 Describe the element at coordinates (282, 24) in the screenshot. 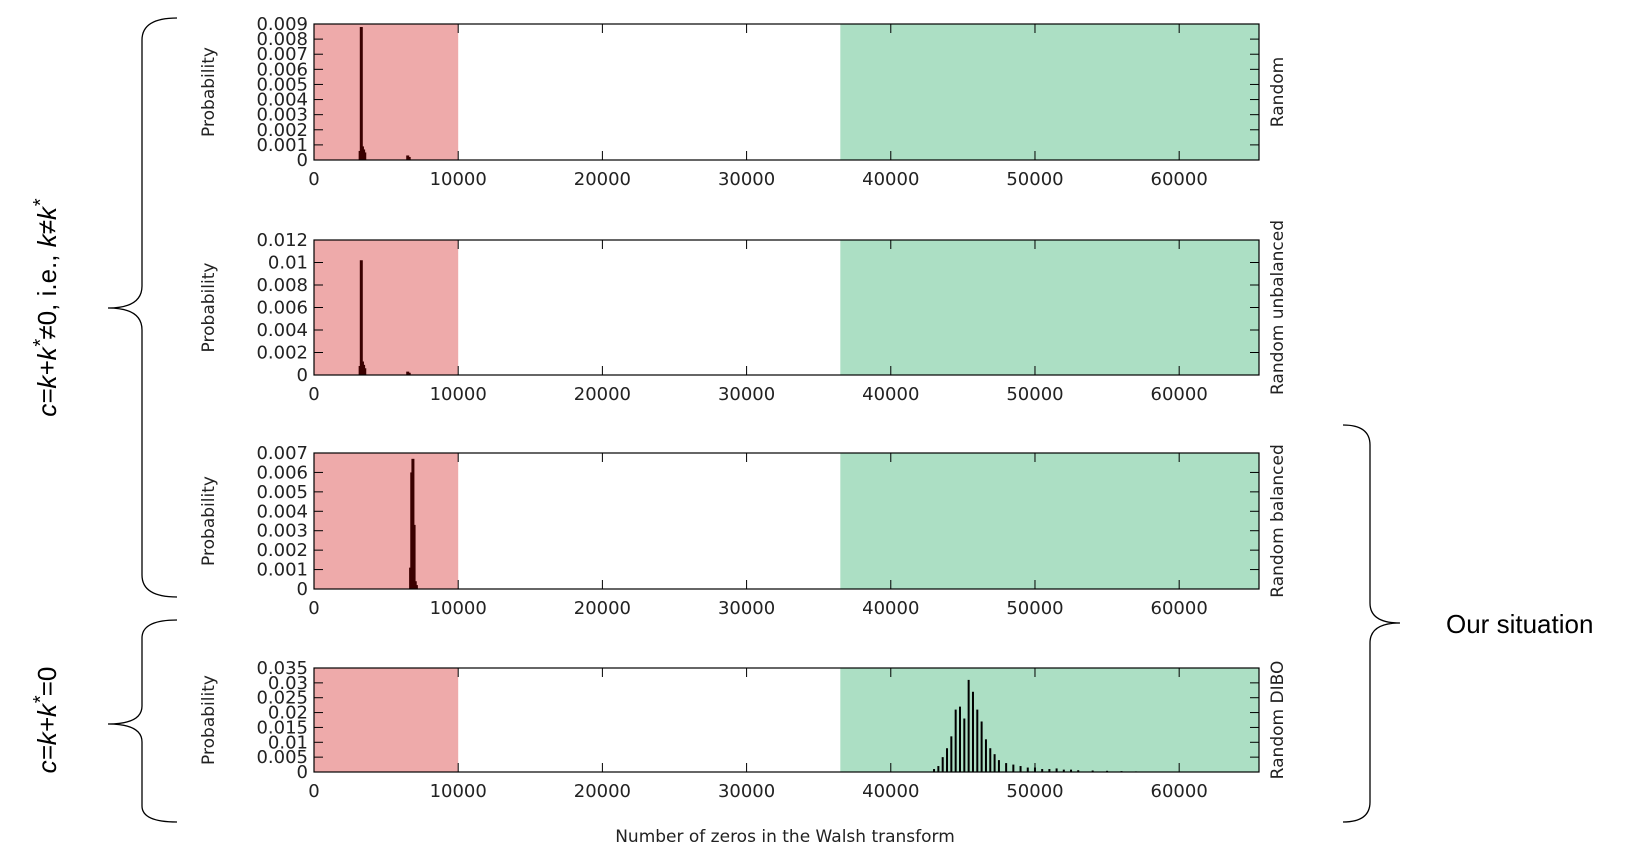

I see `y-tick-label: 0.009` at that location.